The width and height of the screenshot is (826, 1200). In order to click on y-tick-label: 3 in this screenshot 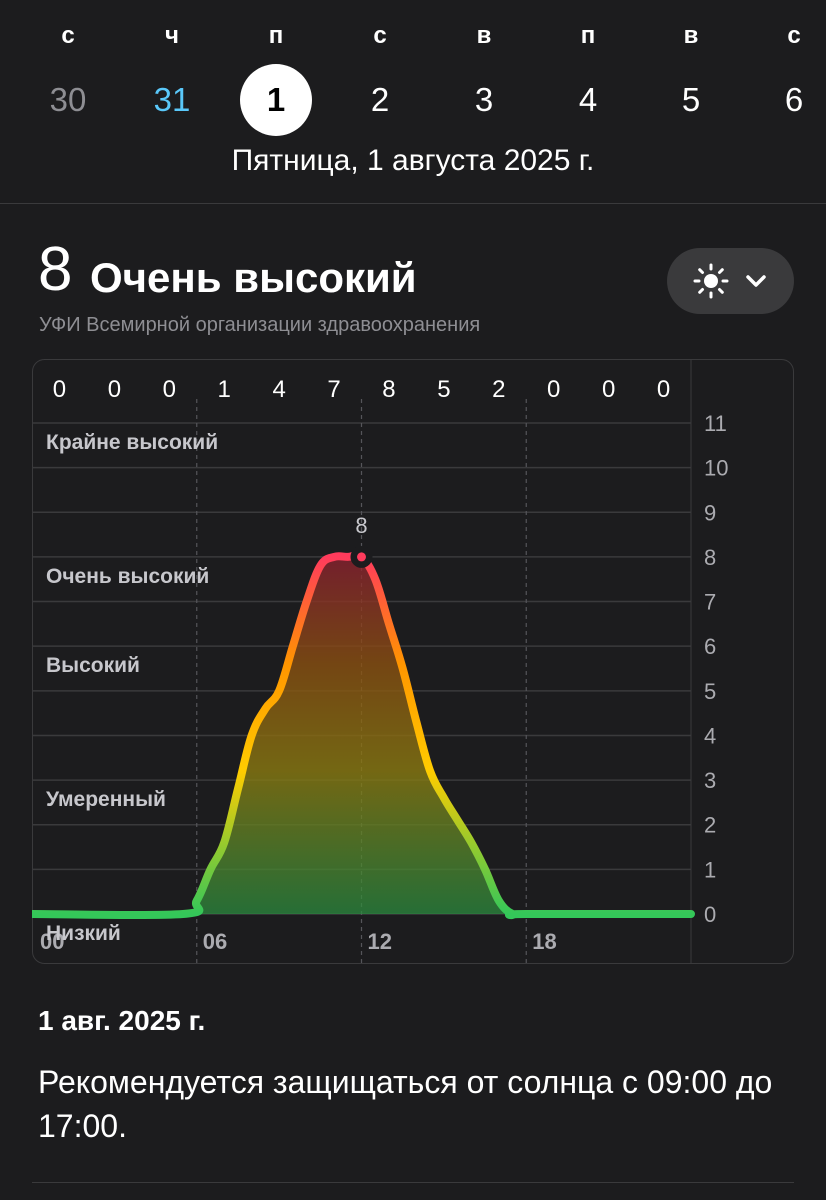, I will do `click(710, 780)`.